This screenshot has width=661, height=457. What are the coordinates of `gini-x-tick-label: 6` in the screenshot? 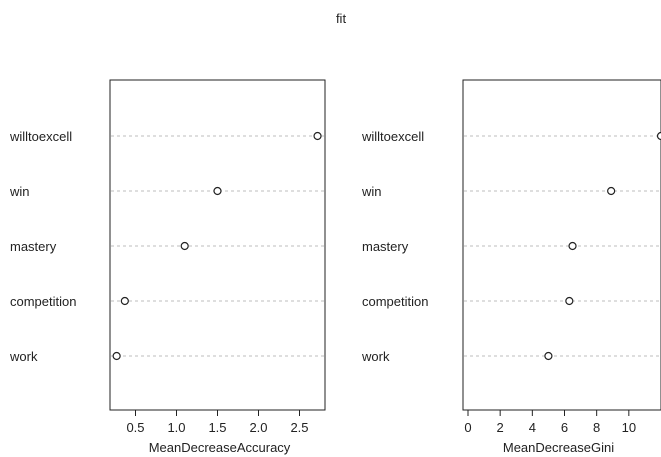 It's located at (564, 427).